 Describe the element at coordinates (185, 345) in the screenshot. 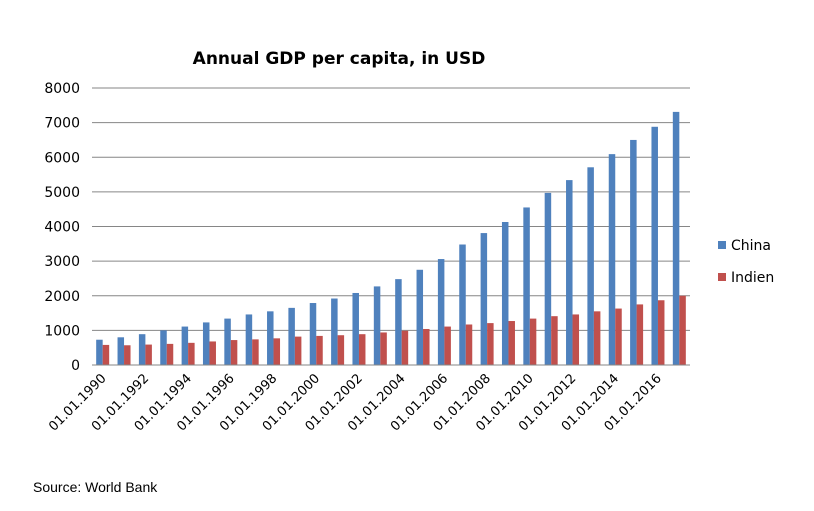

I see `bar-china-01.01.1994` at that location.